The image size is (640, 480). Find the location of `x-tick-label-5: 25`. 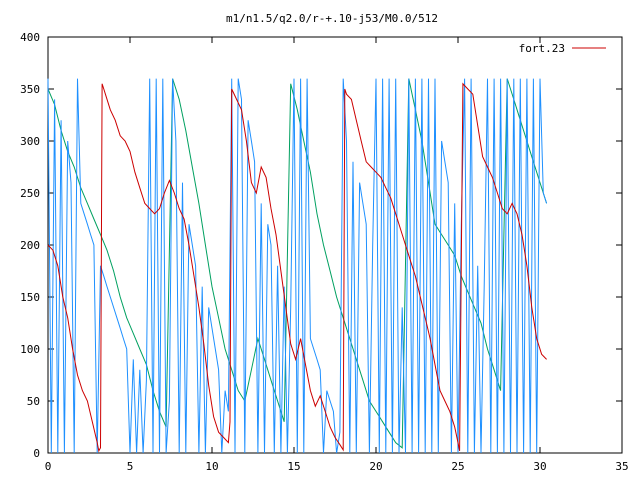

x-tick-label-5: 25 is located at coordinates (457, 466).